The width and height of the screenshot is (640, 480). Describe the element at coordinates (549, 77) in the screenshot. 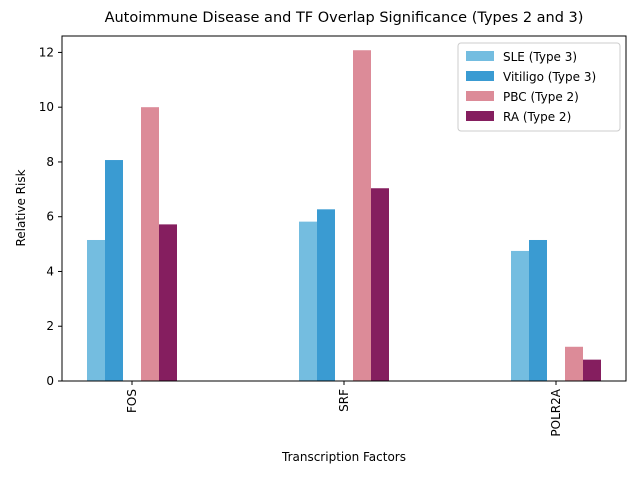

I see `legend-label: Vitiligo (Type 3)` at that location.